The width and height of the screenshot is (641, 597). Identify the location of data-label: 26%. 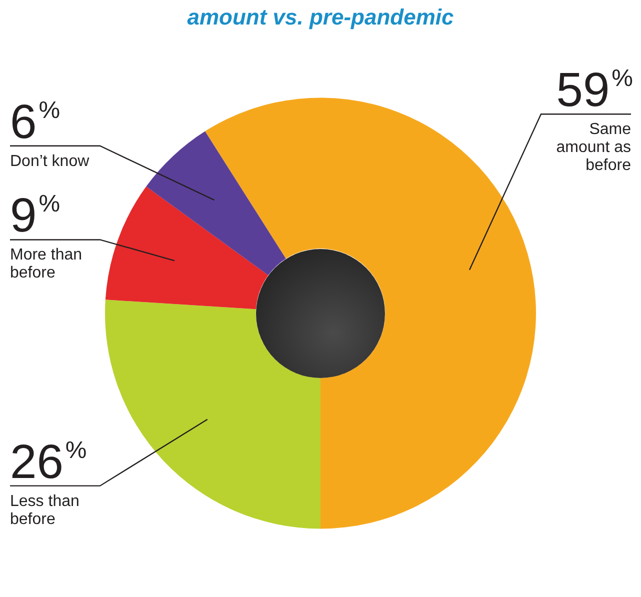
(48, 462).